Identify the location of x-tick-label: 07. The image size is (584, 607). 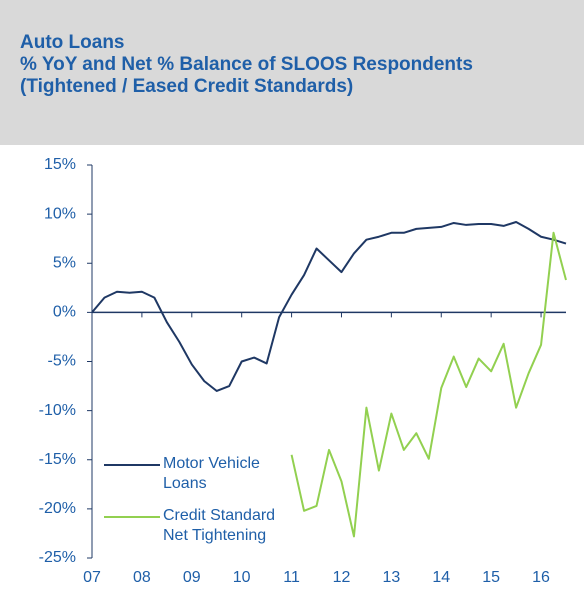
(92, 577).